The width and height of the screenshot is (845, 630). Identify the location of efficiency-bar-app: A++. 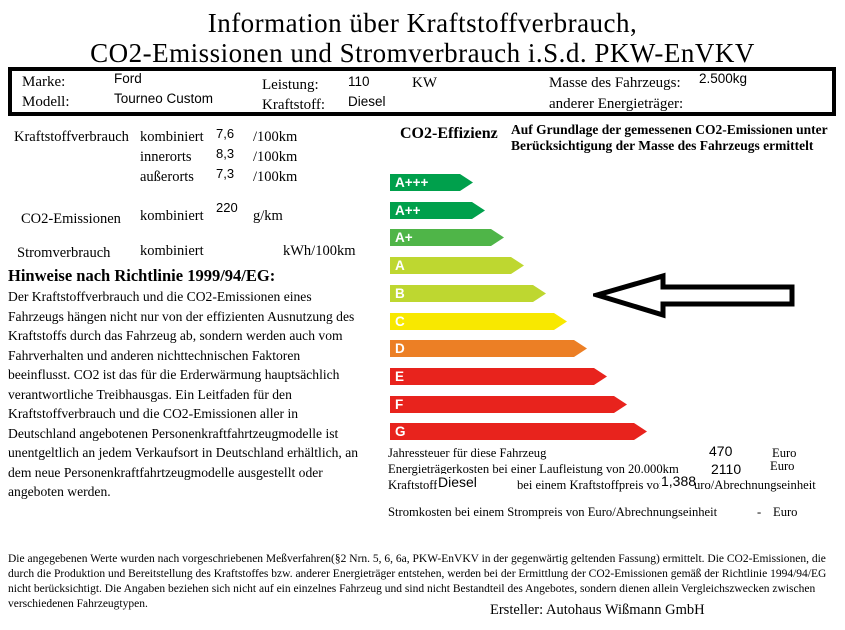
(437, 210).